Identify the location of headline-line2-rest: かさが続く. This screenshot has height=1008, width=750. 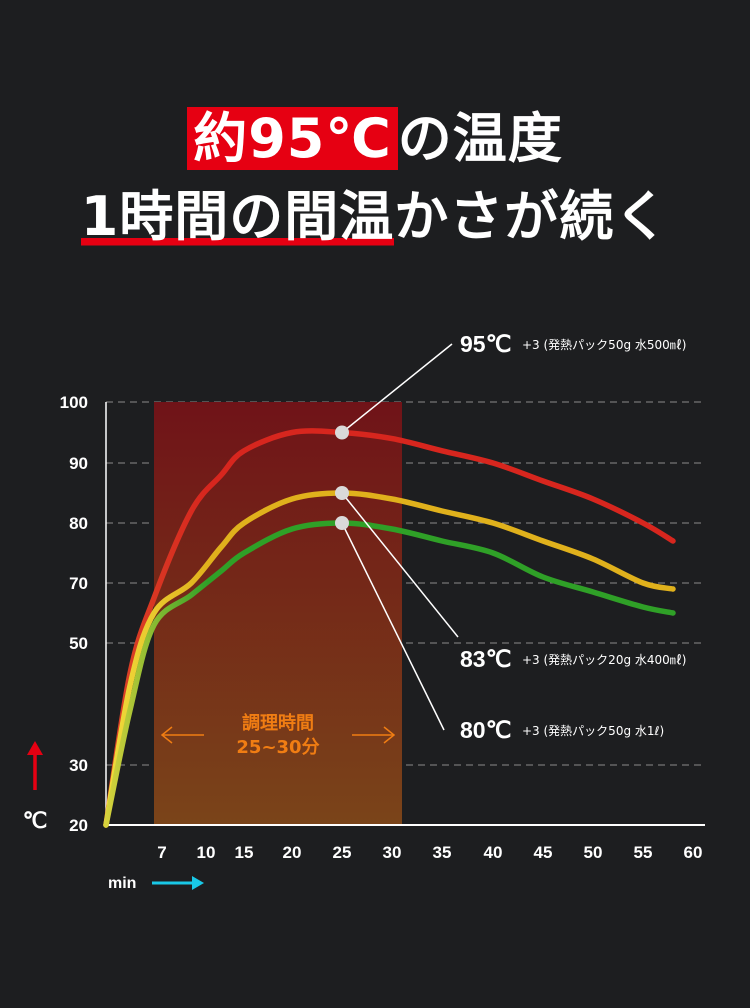
(532, 216).